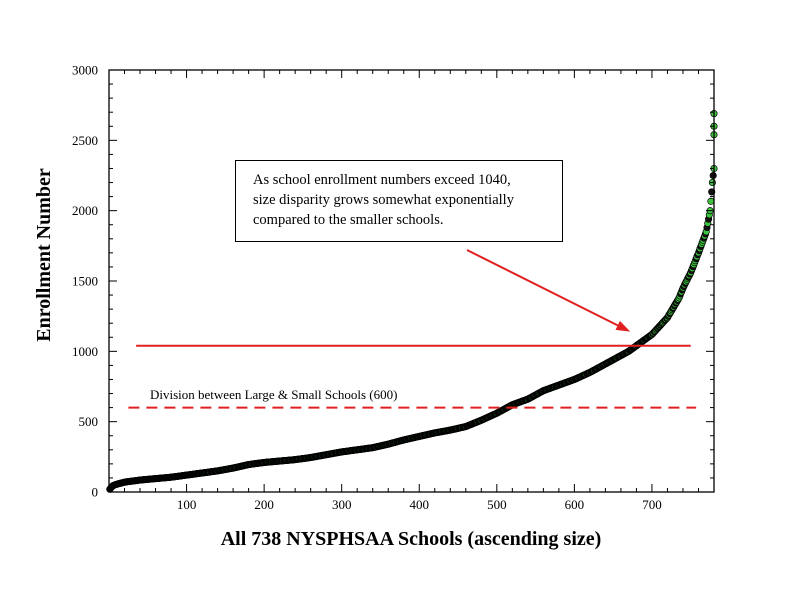  What do you see at coordinates (497, 504) in the screenshot?
I see `x-tick-label: 500` at bounding box center [497, 504].